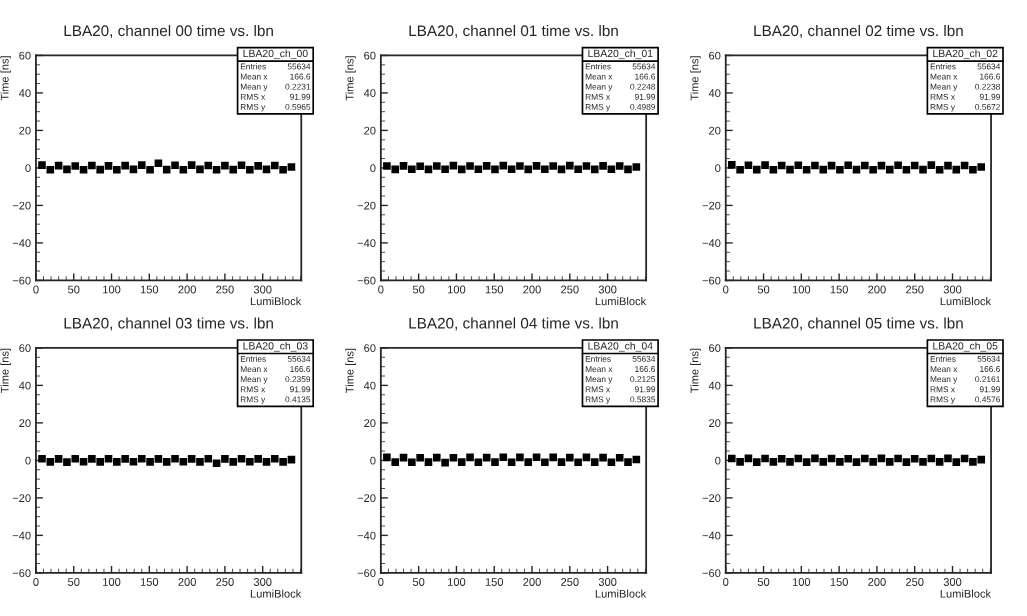  I want to click on annotation: 0.2161, so click(987, 379).